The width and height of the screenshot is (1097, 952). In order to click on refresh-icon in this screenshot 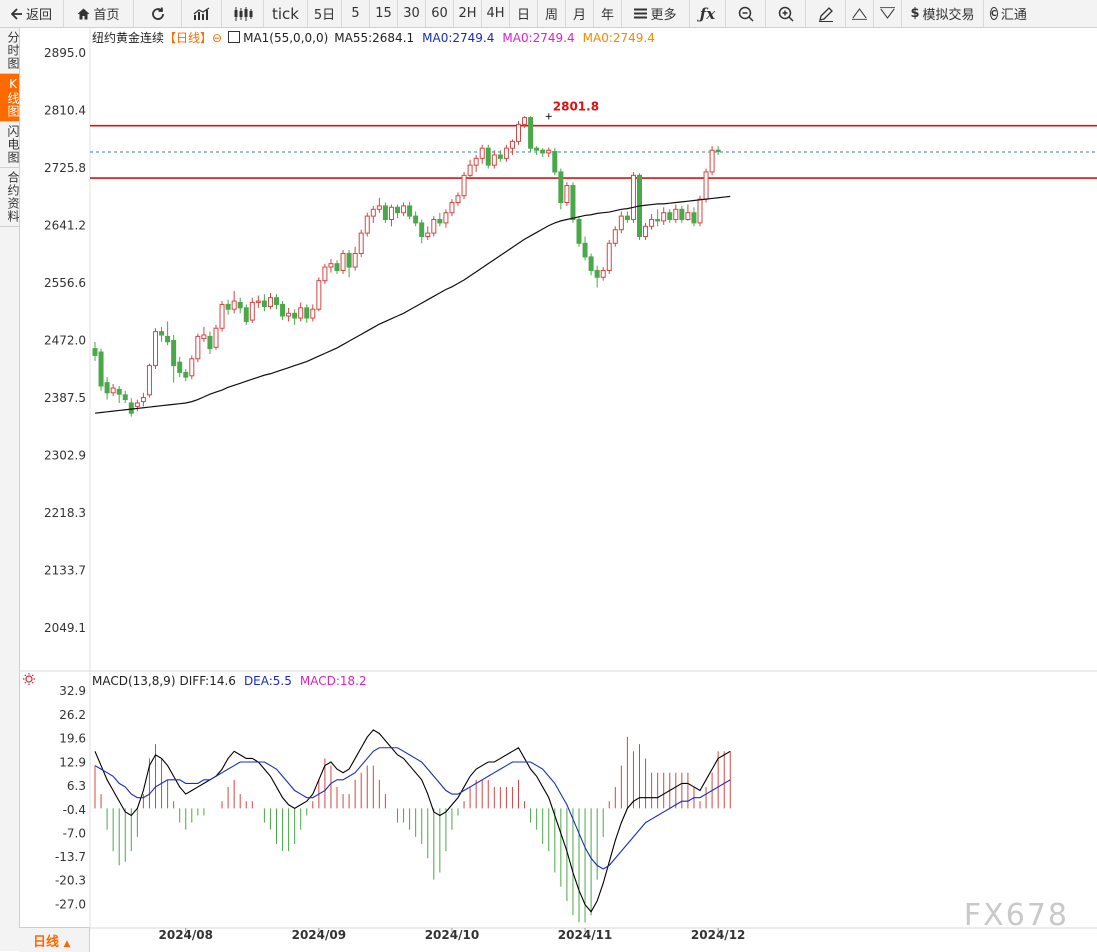, I will do `click(157, 13)`.